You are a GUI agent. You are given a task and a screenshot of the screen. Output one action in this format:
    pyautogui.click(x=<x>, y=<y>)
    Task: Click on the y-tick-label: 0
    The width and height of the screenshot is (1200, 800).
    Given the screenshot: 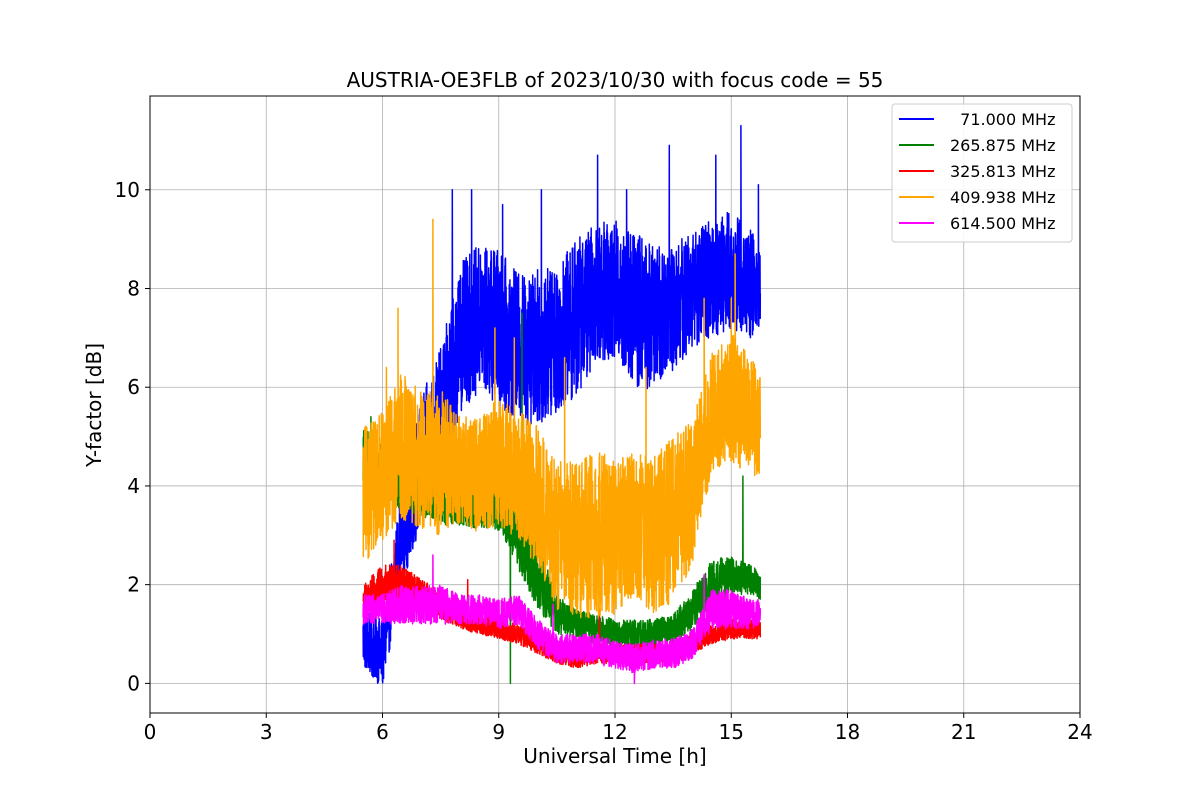 What is the action you would take?
    pyautogui.click(x=133, y=683)
    